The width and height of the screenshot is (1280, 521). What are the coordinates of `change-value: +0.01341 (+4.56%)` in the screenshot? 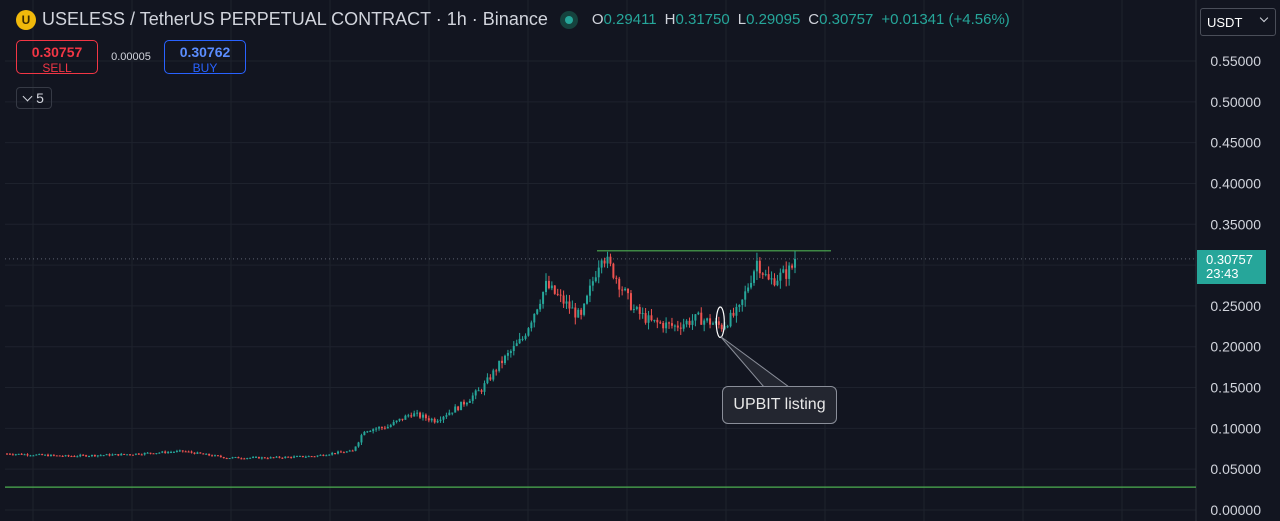 It's located at (945, 19).